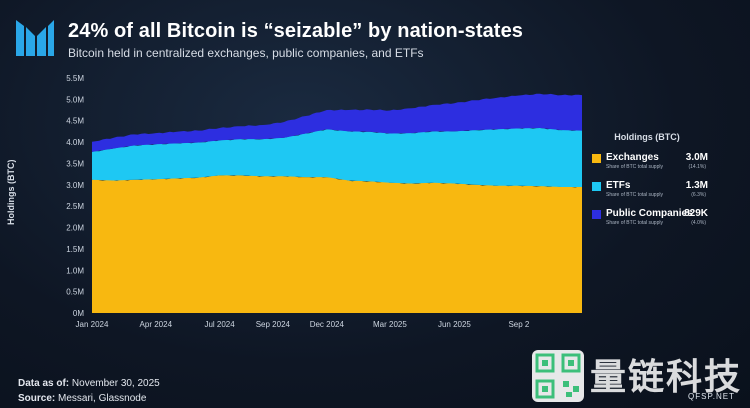 The height and width of the screenshot is (408, 750). Describe the element at coordinates (273, 324) in the screenshot. I see `x-tick-label: Sep 2024` at that location.